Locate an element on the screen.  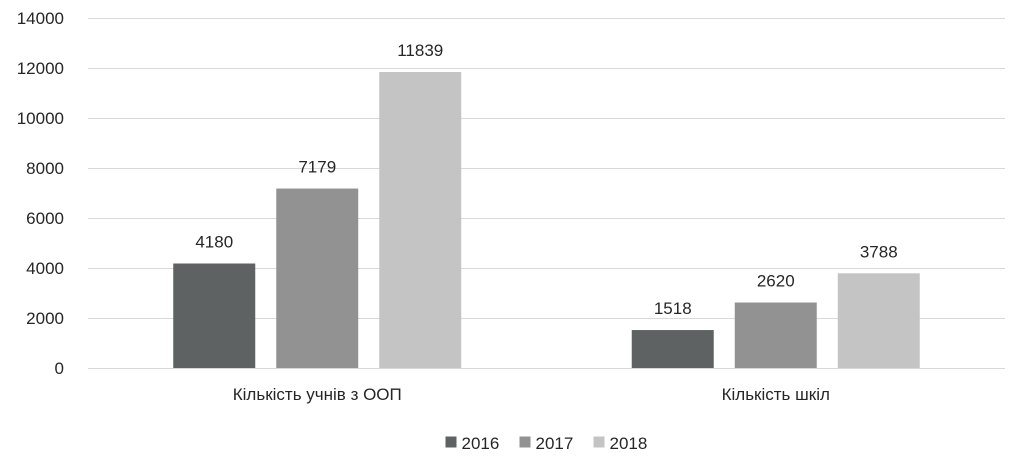
data-label: 2620 is located at coordinates (776, 281).